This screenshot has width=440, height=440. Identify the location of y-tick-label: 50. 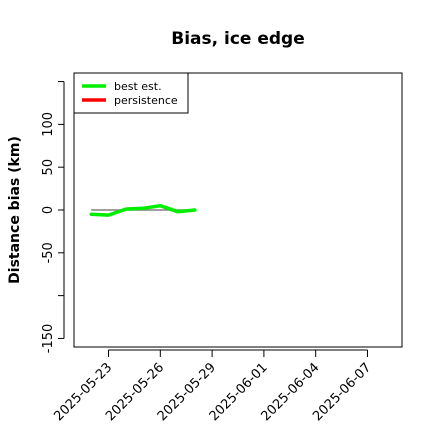
(48, 167).